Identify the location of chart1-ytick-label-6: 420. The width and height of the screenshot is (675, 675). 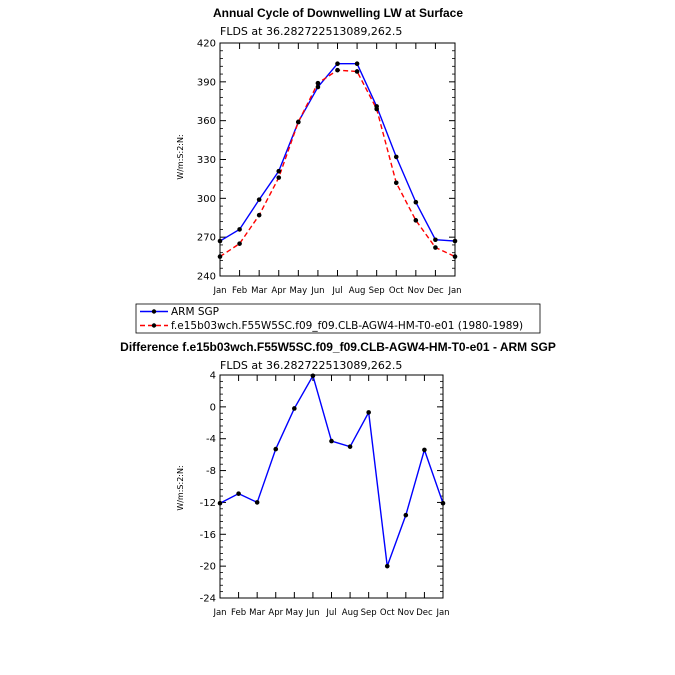
(206, 44).